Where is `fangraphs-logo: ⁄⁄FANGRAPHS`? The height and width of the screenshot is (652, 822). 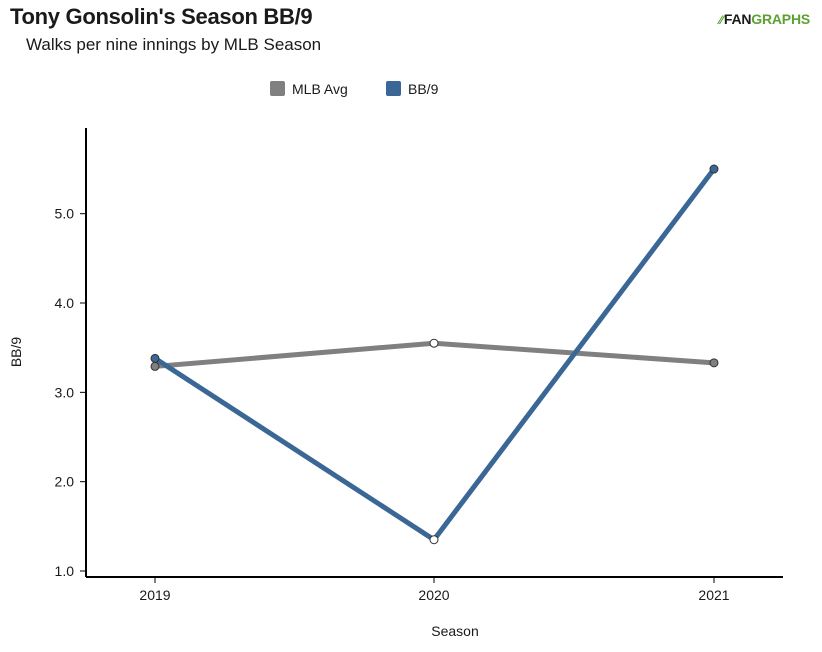 fangraphs-logo: ⁄⁄FANGRAPHS is located at coordinates (764, 19).